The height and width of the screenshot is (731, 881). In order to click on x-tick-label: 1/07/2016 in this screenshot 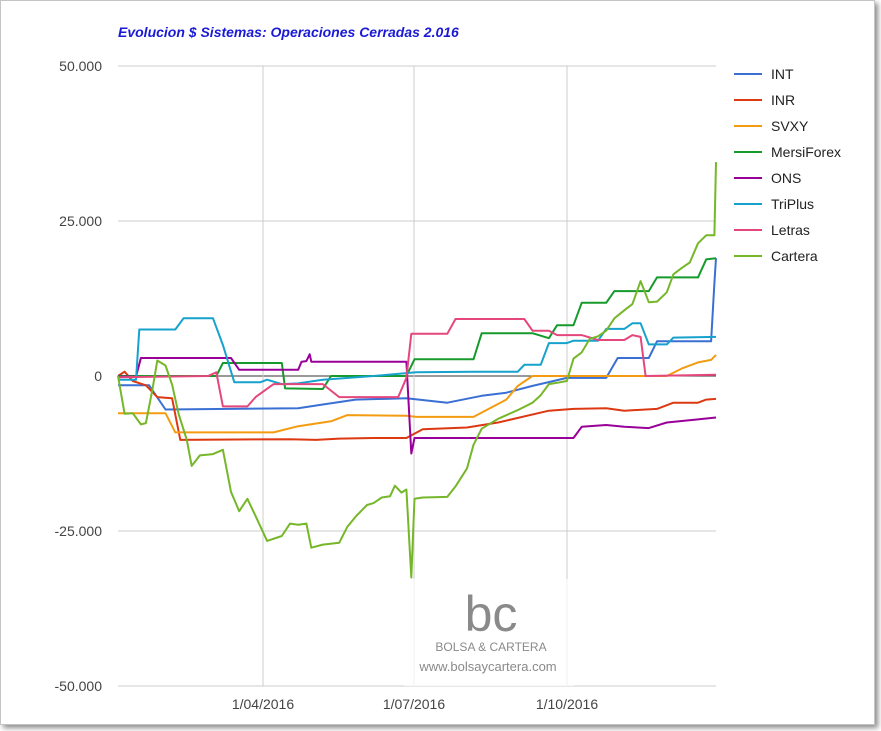, I will do `click(414, 704)`.